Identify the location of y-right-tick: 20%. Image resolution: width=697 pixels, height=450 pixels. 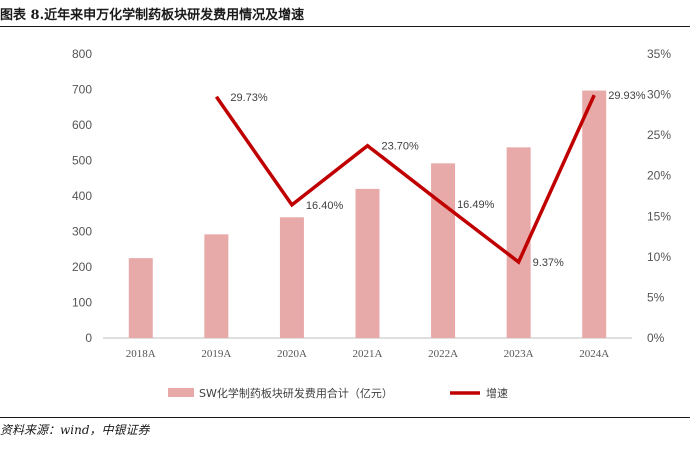
(659, 176).